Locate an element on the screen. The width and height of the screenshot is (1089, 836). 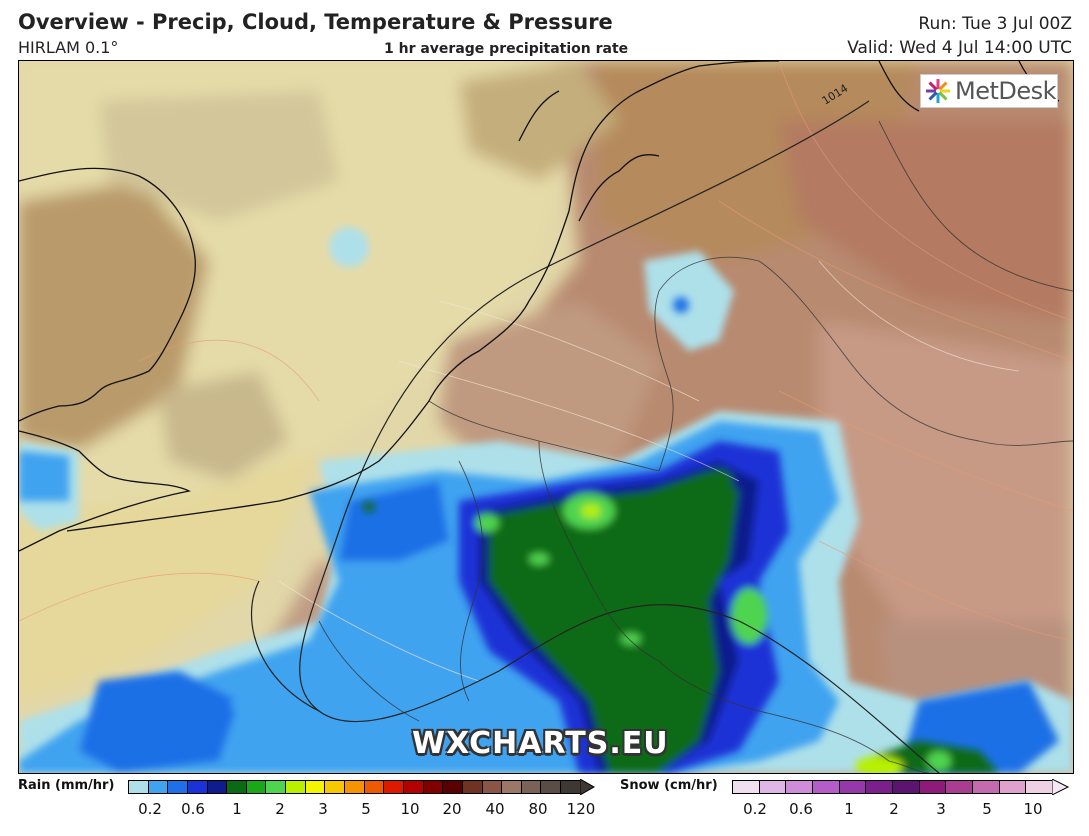
rain-tick: 20 is located at coordinates (452, 809).